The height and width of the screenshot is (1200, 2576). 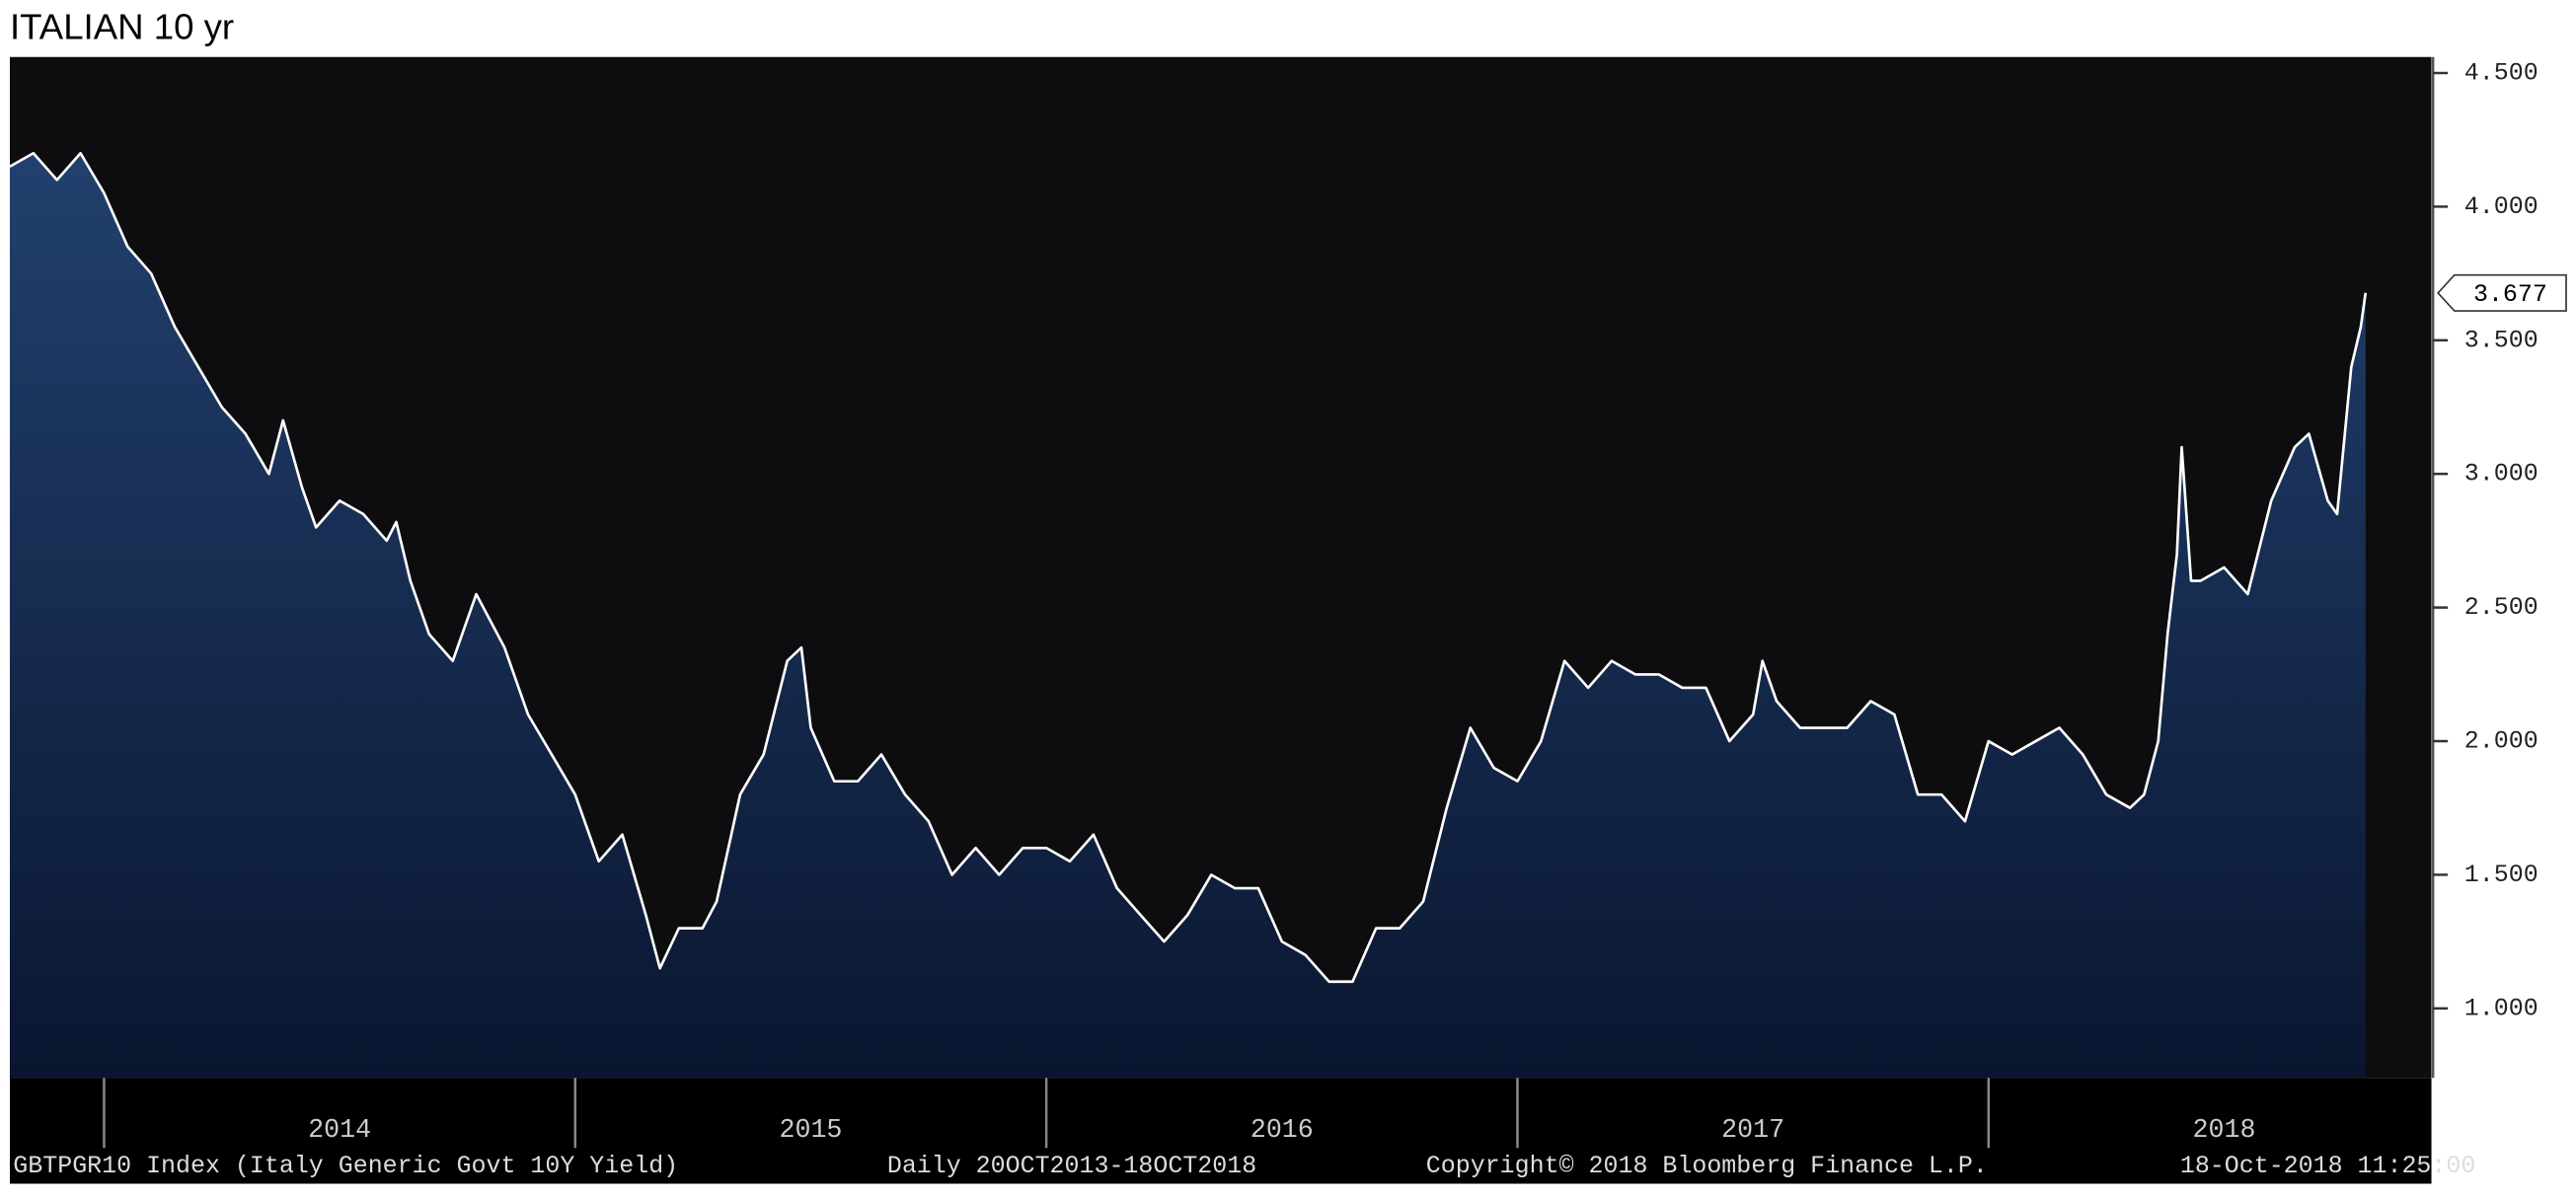 What do you see at coordinates (2224, 1130) in the screenshot?
I see `x-tick-label: 2018` at bounding box center [2224, 1130].